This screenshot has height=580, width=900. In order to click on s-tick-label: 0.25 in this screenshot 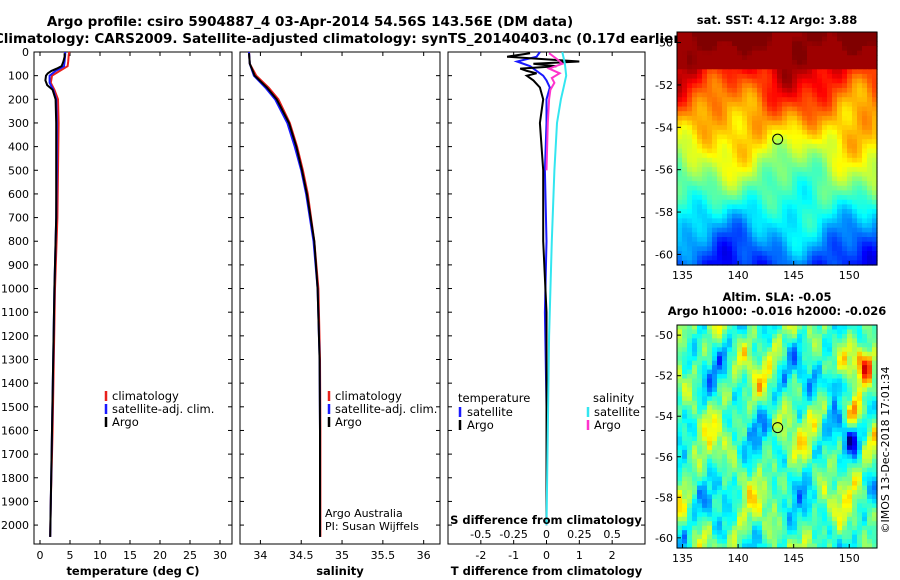, I will do `click(579, 534)`.